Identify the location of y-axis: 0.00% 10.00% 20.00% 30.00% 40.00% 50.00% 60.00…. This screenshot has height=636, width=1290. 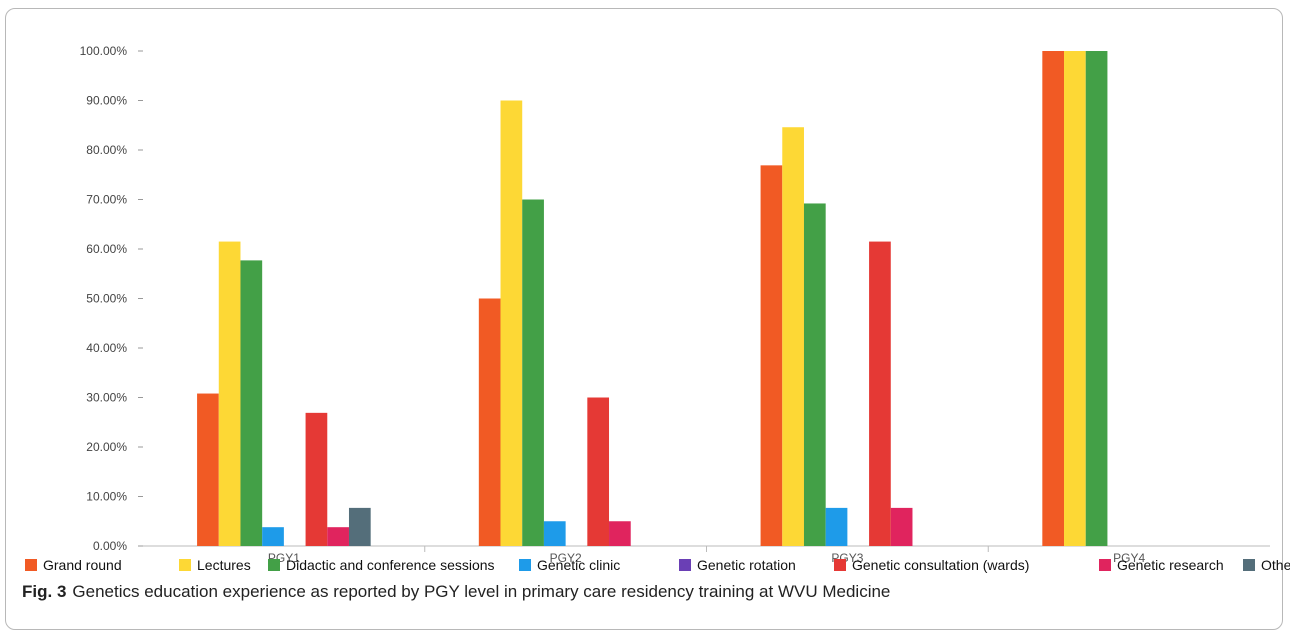
(111, 298).